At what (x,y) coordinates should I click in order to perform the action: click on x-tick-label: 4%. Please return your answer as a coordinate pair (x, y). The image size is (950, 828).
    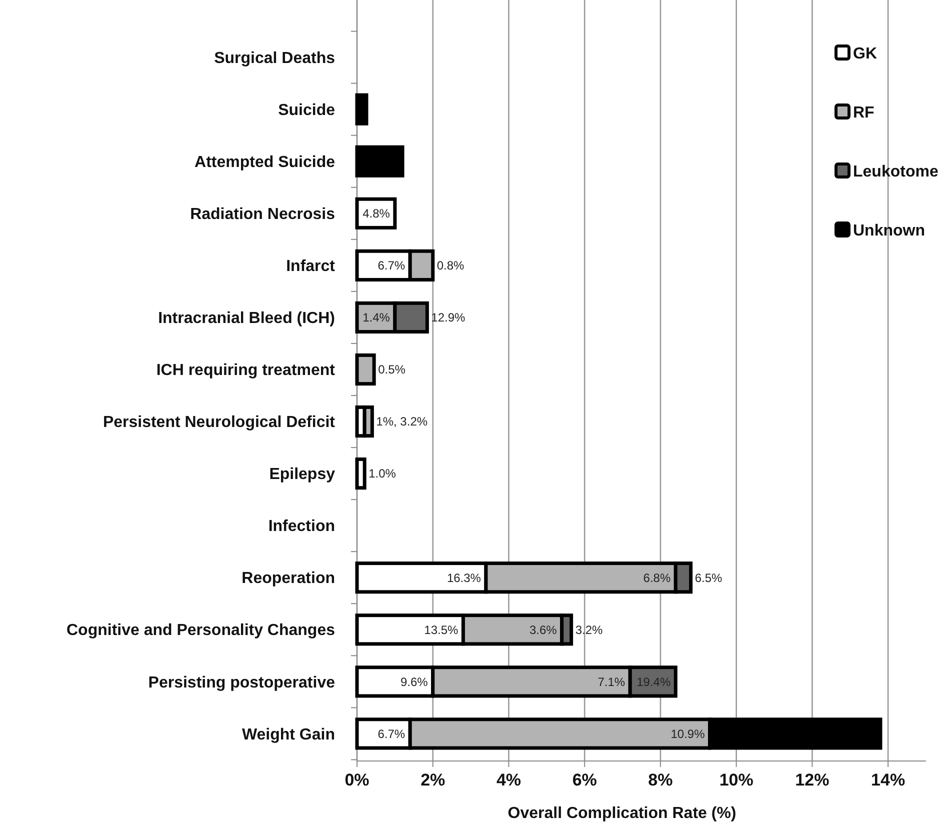
    Looking at the image, I should click on (509, 780).